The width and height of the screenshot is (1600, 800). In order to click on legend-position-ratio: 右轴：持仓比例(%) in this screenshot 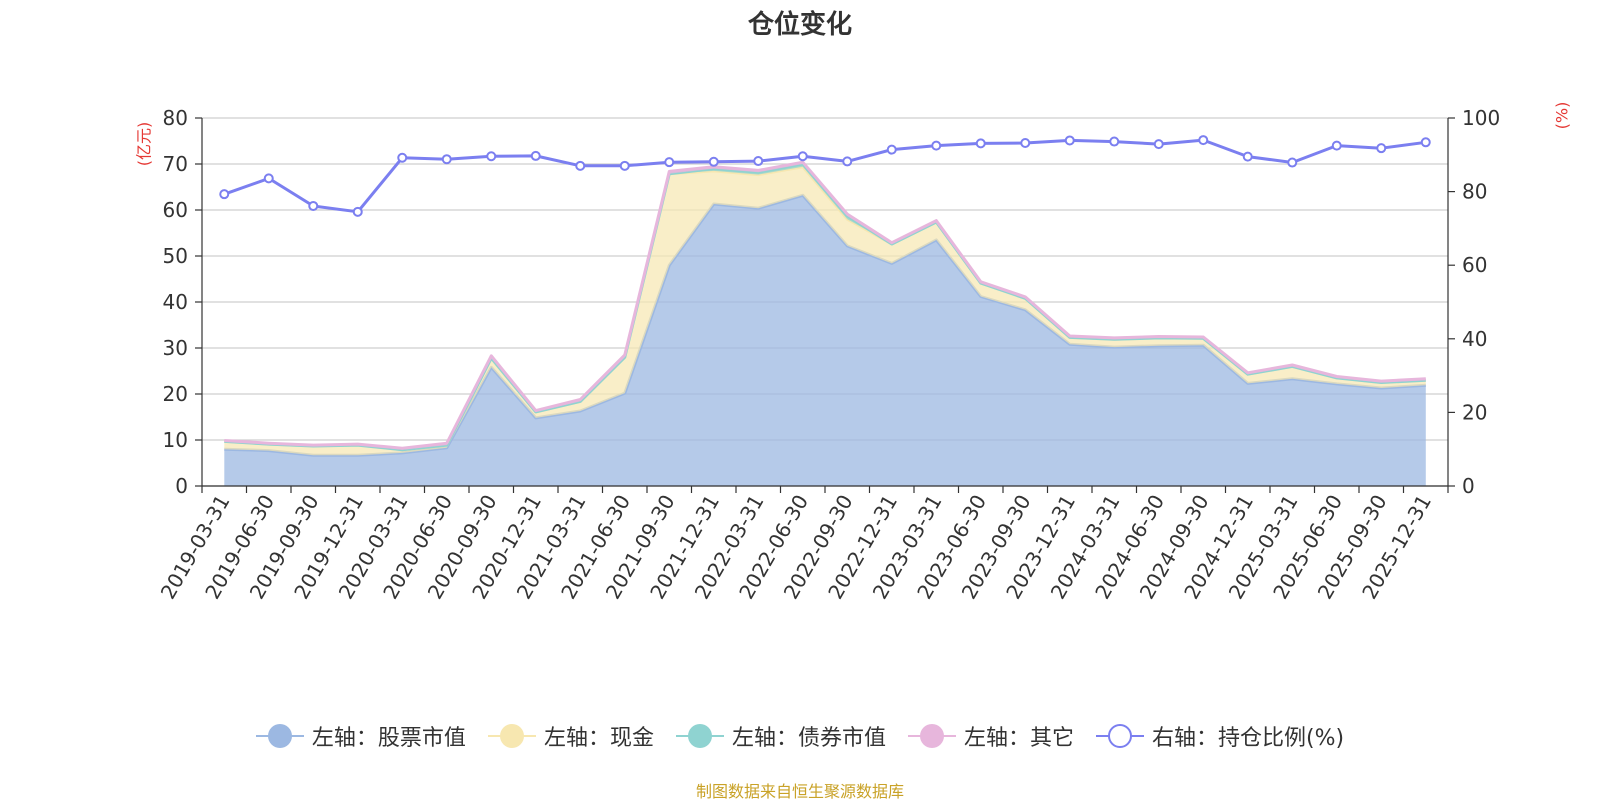, I will do `click(1220, 736)`.